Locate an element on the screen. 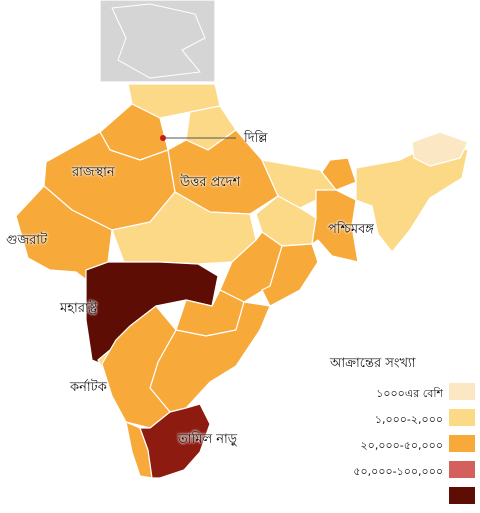 The width and height of the screenshot is (480, 513). legend-item: ২০,০০০-৫০,০০০ is located at coordinates (402, 448).